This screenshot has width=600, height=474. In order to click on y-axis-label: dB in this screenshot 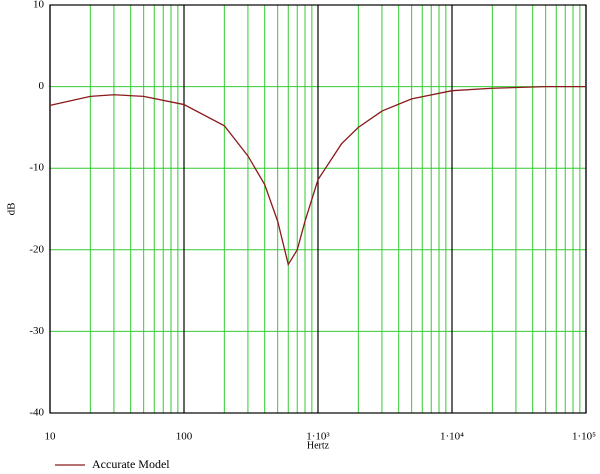, I will do `click(12, 209)`.